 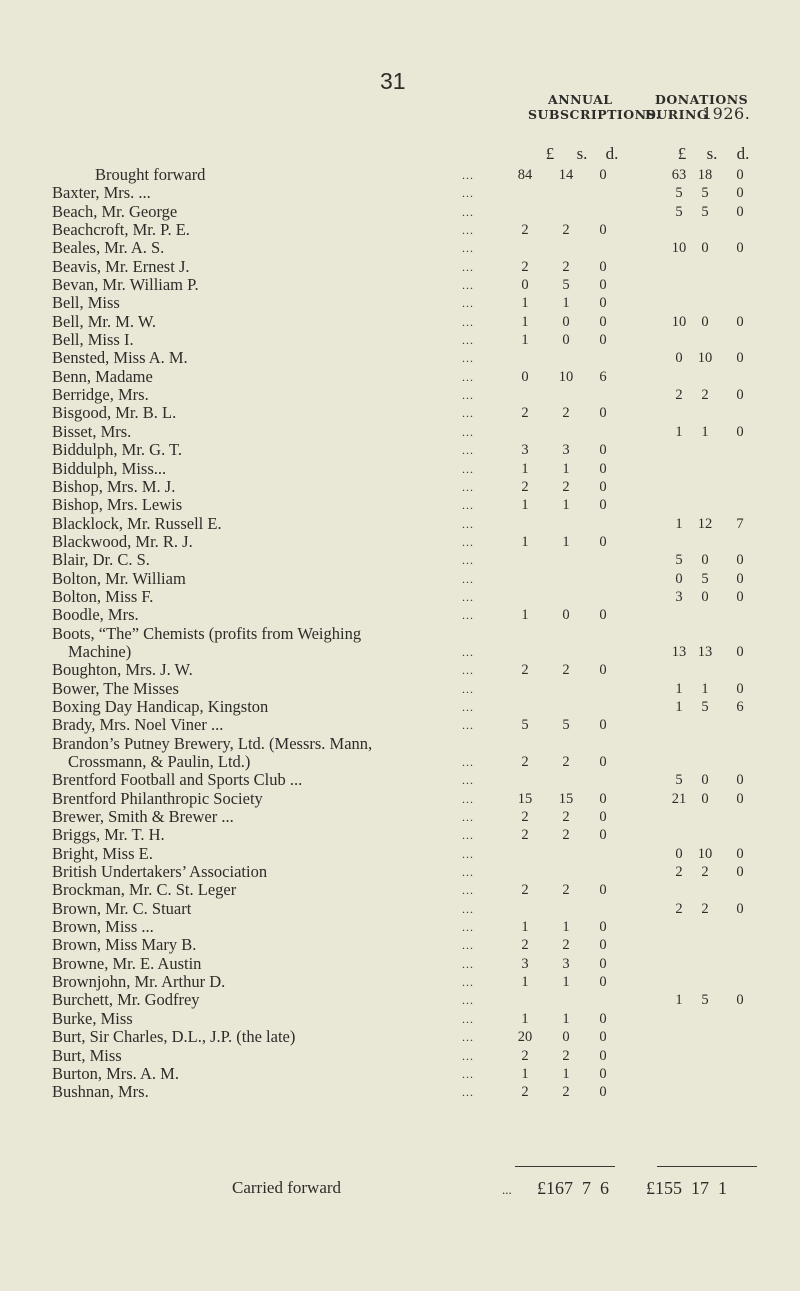 I want to click on unit-pounds: £, so click(x=550, y=153).